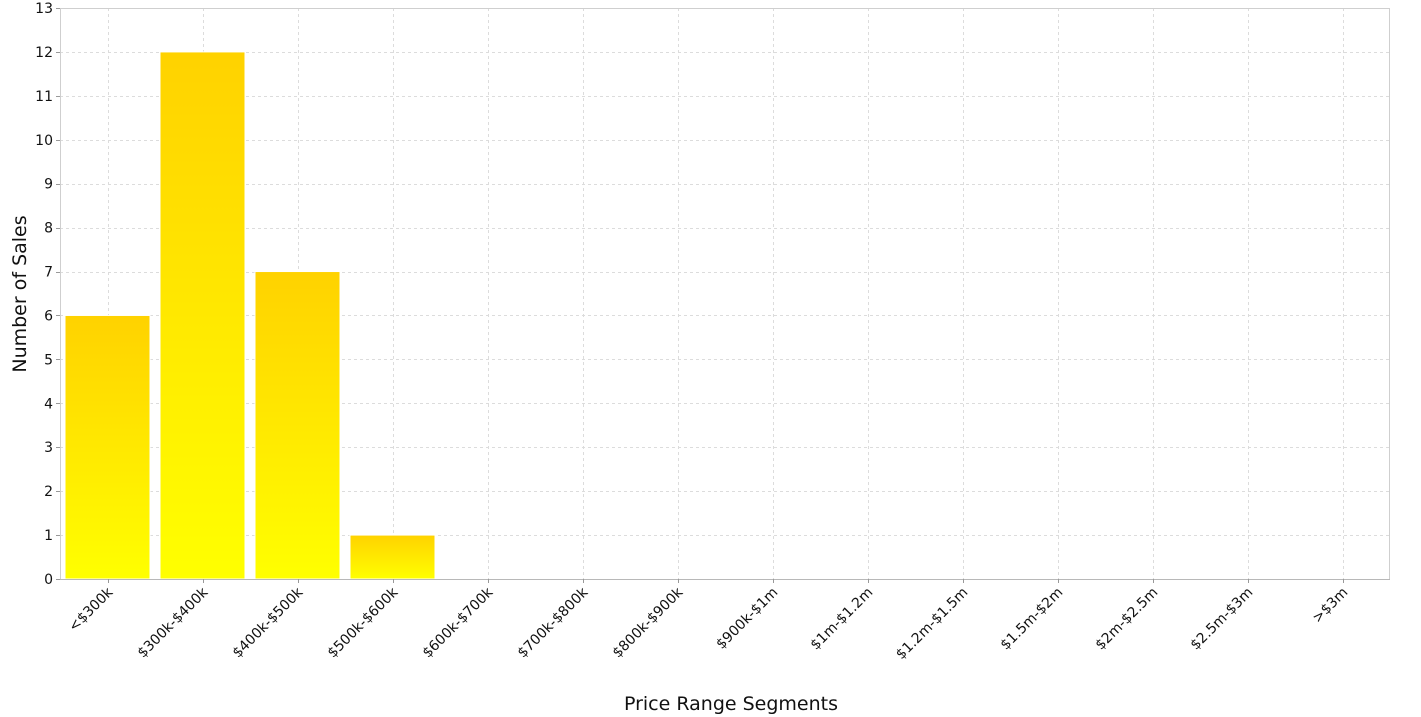 The height and width of the screenshot is (717, 1421). I want to click on y-tick-label: 11, so click(44, 97).